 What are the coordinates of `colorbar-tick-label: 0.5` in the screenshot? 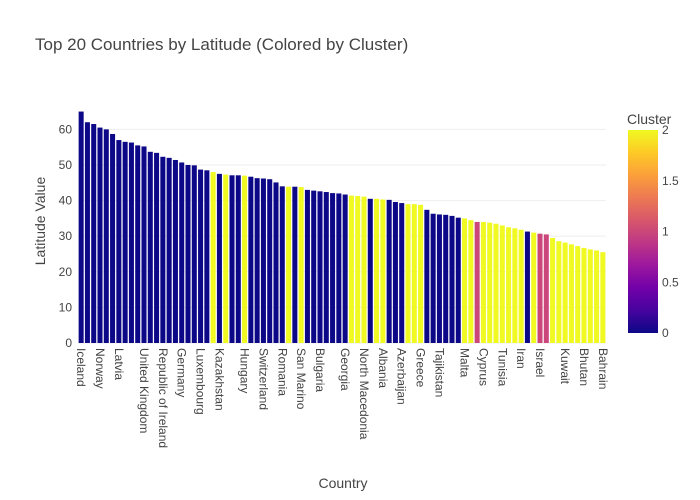 It's located at (670, 282).